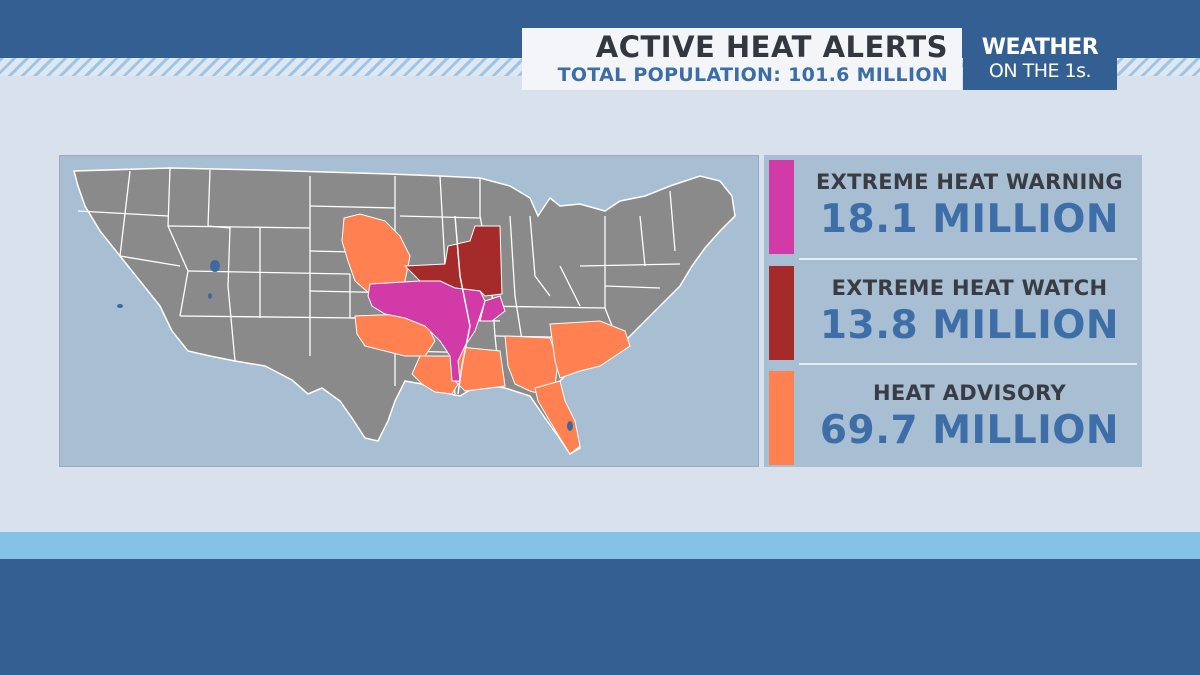 The width and height of the screenshot is (1200, 675). I want to click on legend-item-extreme-heat-warning: EXTREME HEAT WARNING 18.1 MILLION, so click(953, 205).